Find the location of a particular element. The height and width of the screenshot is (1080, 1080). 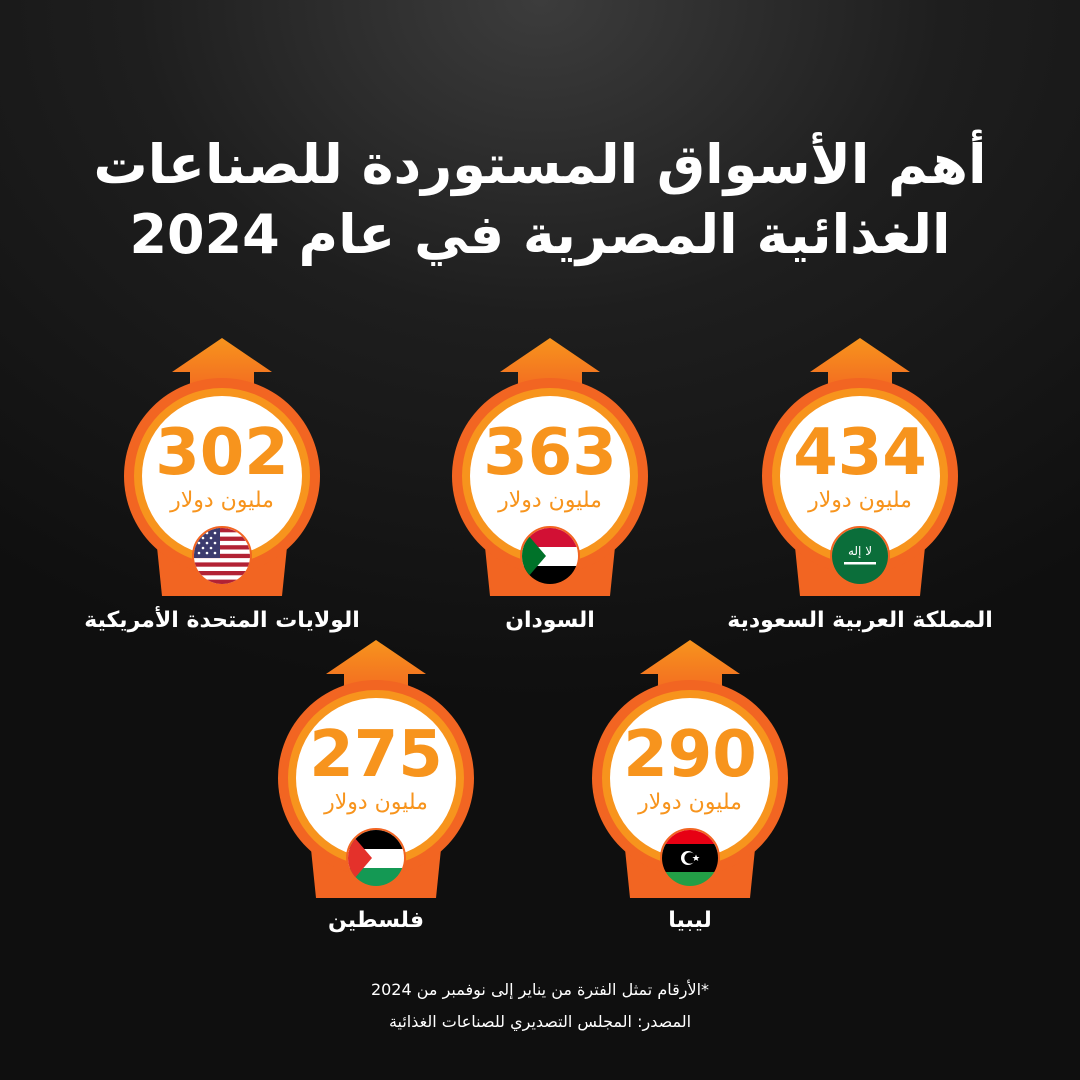

market-badge-libya: 290 مليون دولار is located at coordinates (690, 770).